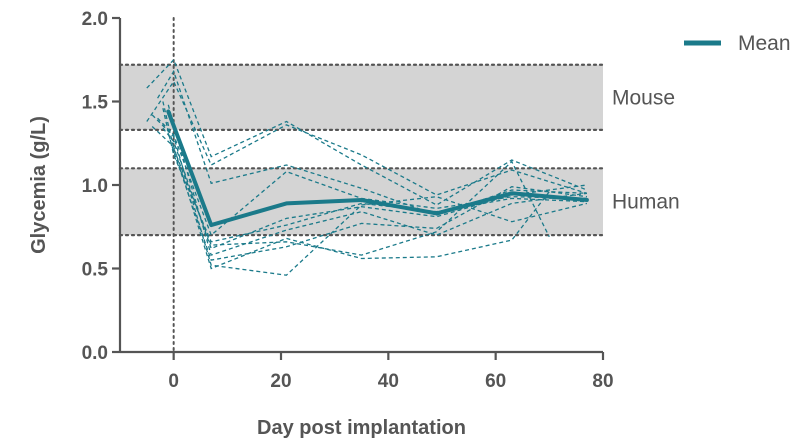 The height and width of the screenshot is (443, 812). I want to click on x-tick-label: 60, so click(495, 381).